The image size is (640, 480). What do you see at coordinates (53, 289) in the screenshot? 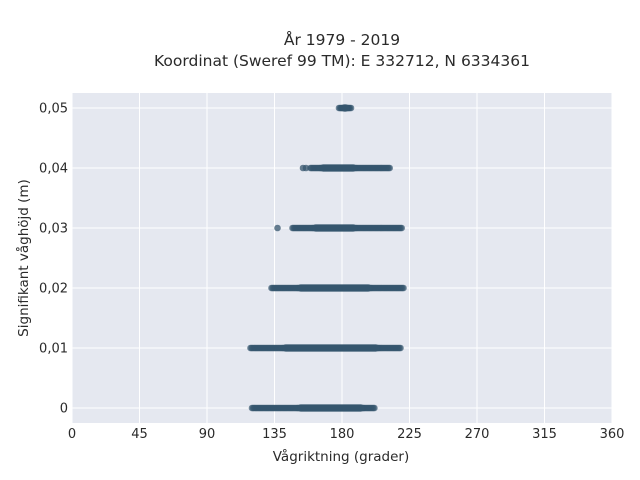
I see `y-tick-label: 0,02` at bounding box center [53, 289].